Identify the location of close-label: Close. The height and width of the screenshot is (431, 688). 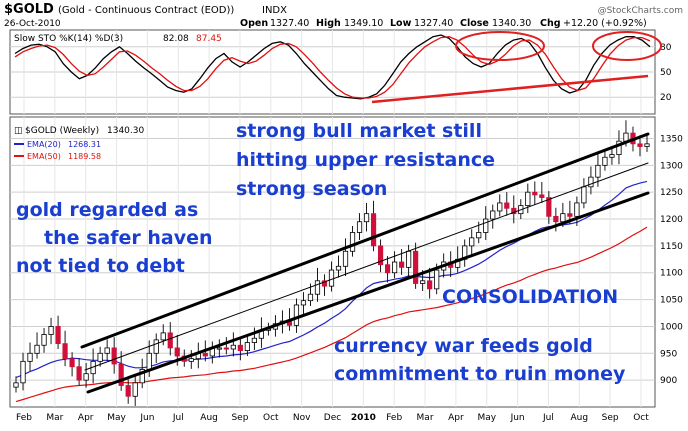
(474, 23).